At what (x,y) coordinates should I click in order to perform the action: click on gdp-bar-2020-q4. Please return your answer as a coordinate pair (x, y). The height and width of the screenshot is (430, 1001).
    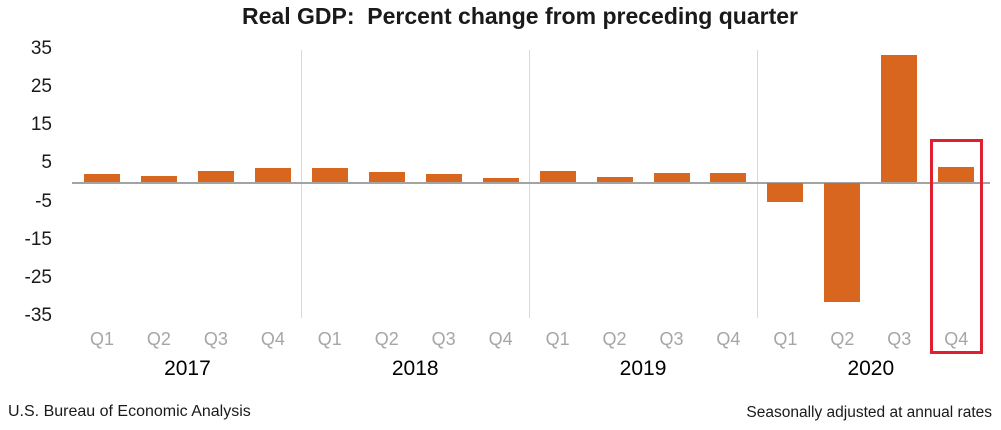
    Looking at the image, I should click on (956, 174).